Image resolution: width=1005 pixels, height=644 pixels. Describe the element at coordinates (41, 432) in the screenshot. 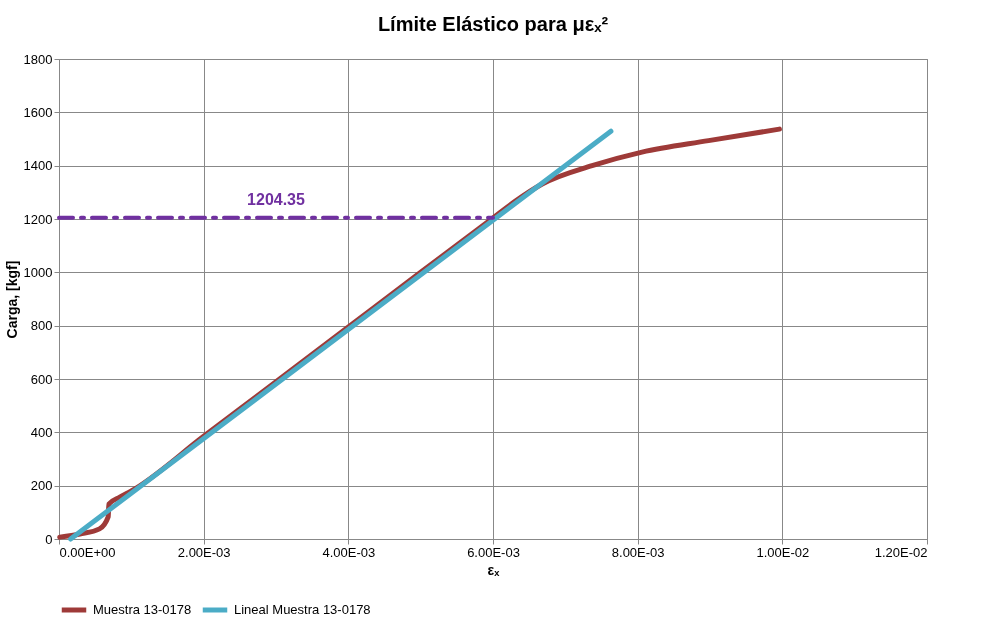

I see `y-tick-label: 400` at that location.